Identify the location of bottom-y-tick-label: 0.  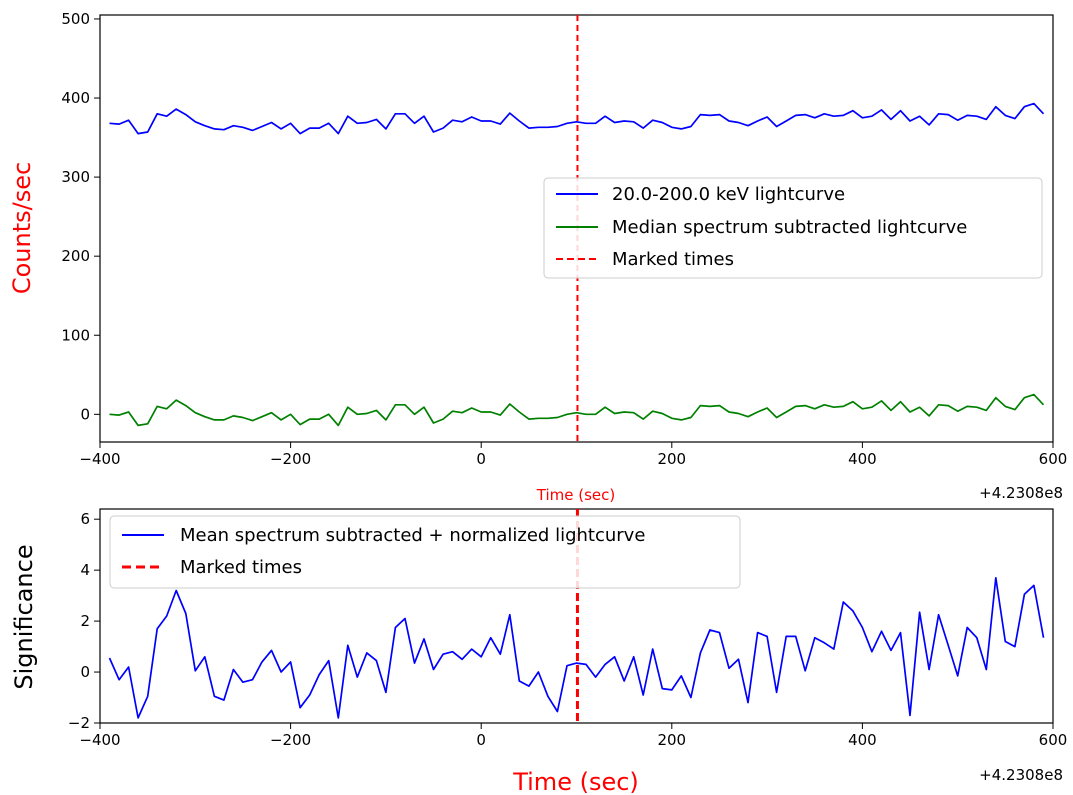
(85, 672).